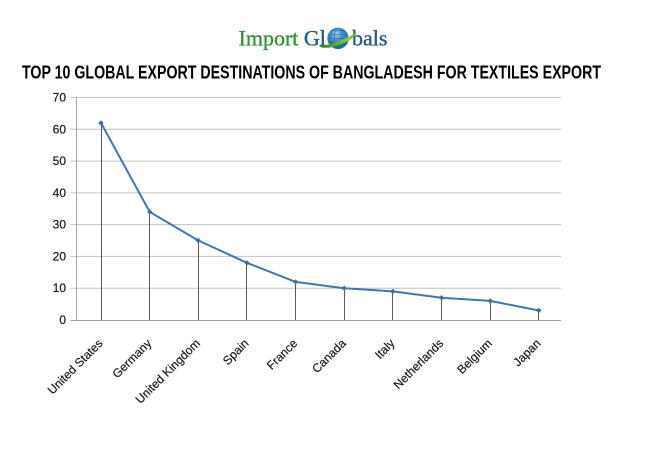  What do you see at coordinates (75, 366) in the screenshot?
I see `svg-text: United States` at bounding box center [75, 366].